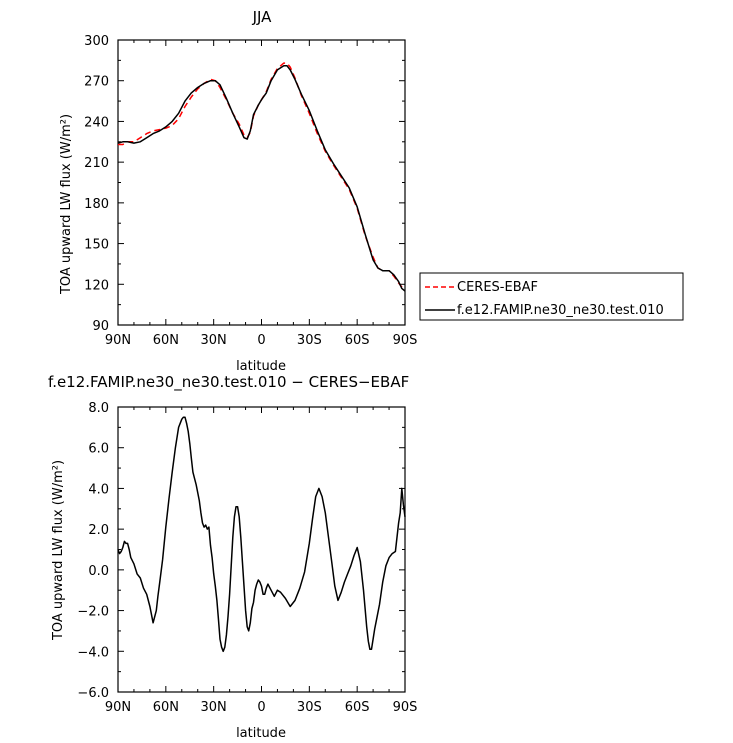 The height and width of the screenshot is (743, 733). Describe the element at coordinates (96, 82) in the screenshot. I see `top-y-tick-label: 270` at that location.